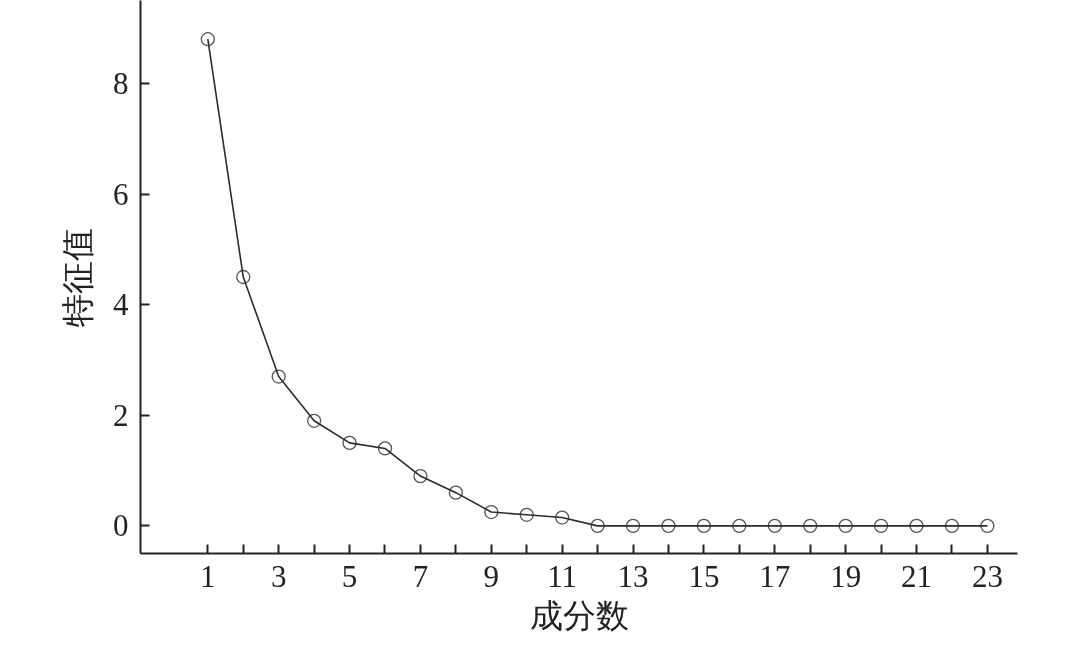 This screenshot has height=651, width=1080. Describe the element at coordinates (917, 576) in the screenshot. I see `x-tick-label: 21` at that location.